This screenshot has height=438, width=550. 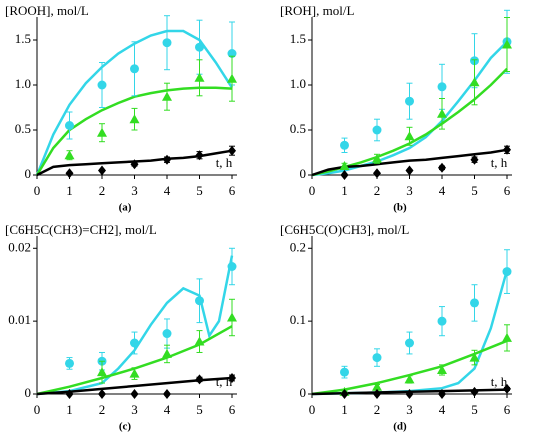 What do you see at coordinates (400, 208) in the screenshot?
I see `panel-label: (b)` at bounding box center [400, 208].